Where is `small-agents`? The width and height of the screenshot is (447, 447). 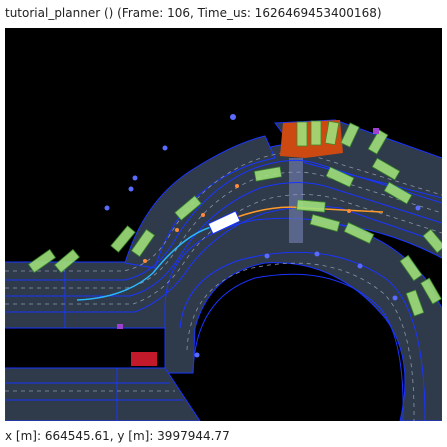
small-agents is located at coordinates (247, 223).